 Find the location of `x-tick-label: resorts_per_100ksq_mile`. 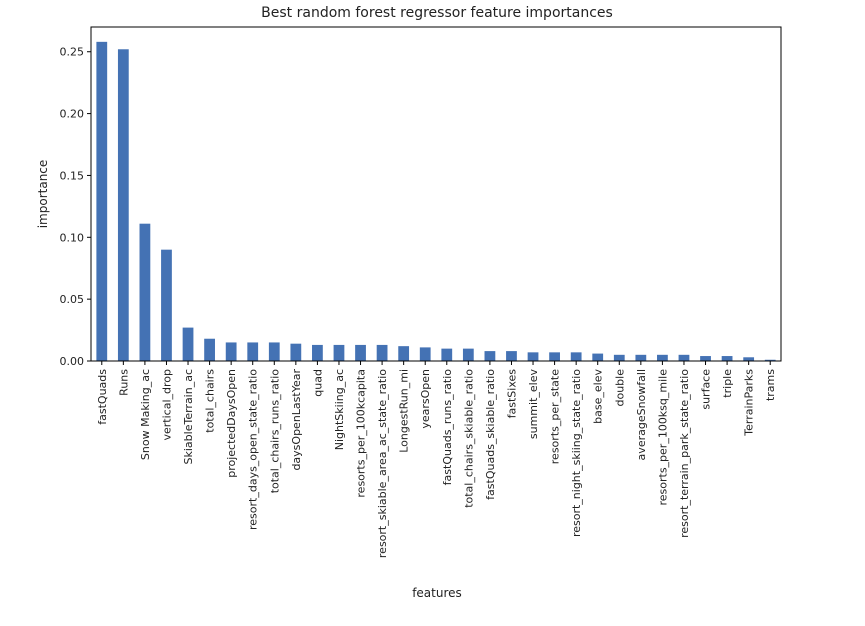

x-tick-label: resorts_per_100ksq_mile is located at coordinates (662, 437).